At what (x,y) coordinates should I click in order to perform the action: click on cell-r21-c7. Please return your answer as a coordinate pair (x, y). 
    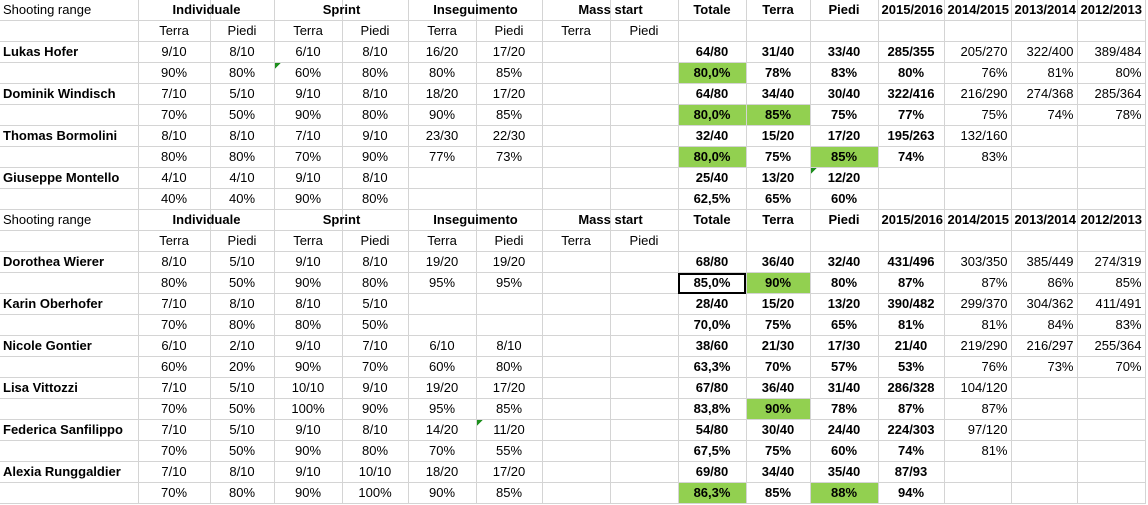
    Looking at the image, I should click on (576, 451).